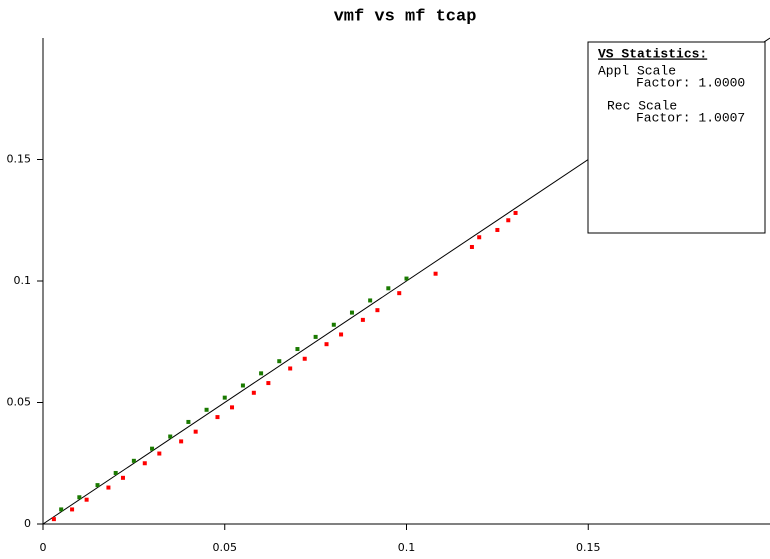  What do you see at coordinates (23, 280) in the screenshot?
I see `y-tick-label: 0.1` at bounding box center [23, 280].